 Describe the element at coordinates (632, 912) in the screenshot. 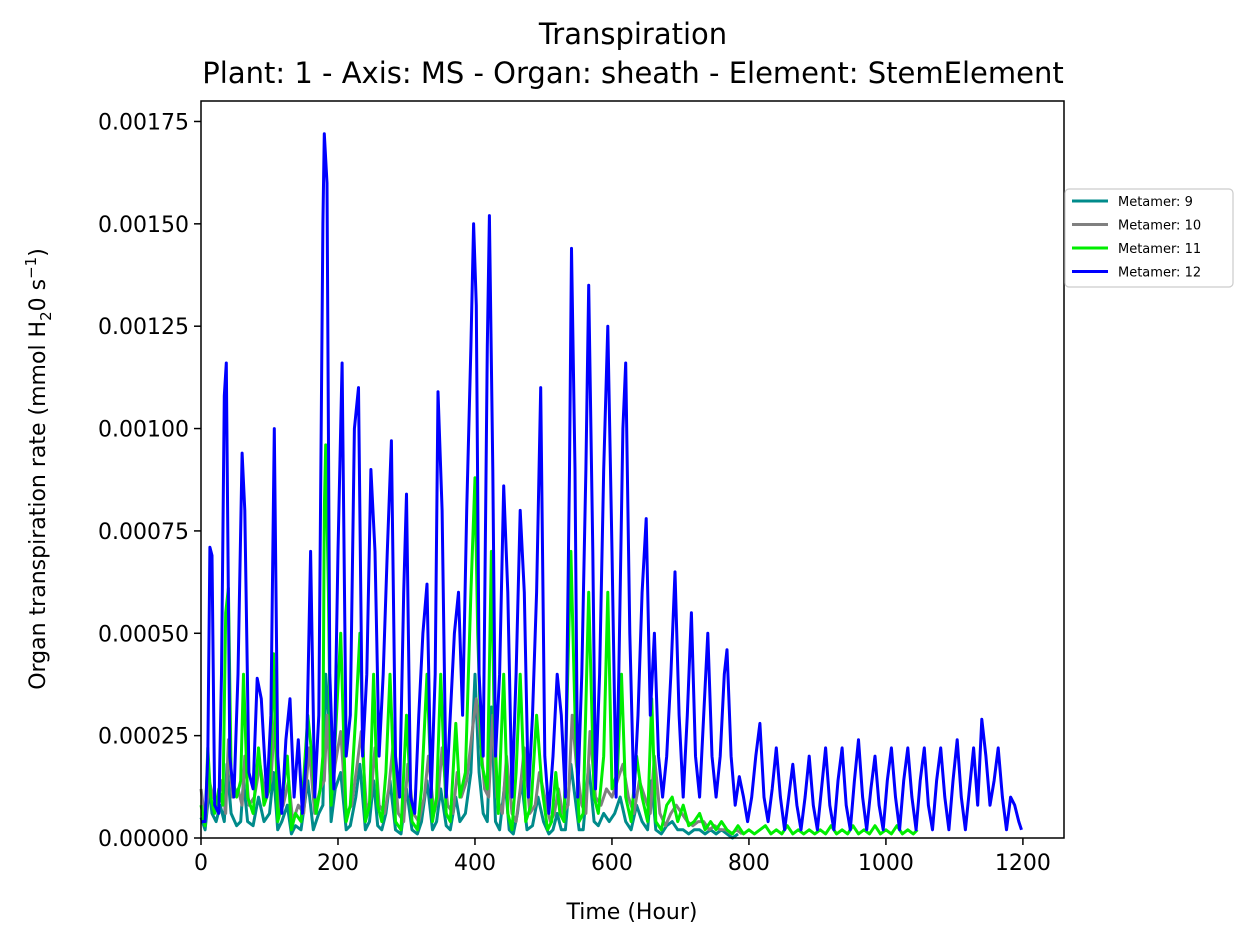

I see `x-axis-label: Time (Hour)` at that location.